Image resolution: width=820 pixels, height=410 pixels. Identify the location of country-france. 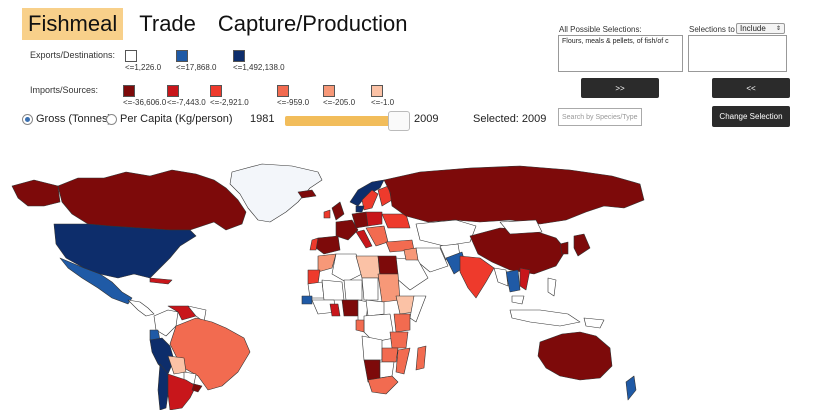
(347, 230).